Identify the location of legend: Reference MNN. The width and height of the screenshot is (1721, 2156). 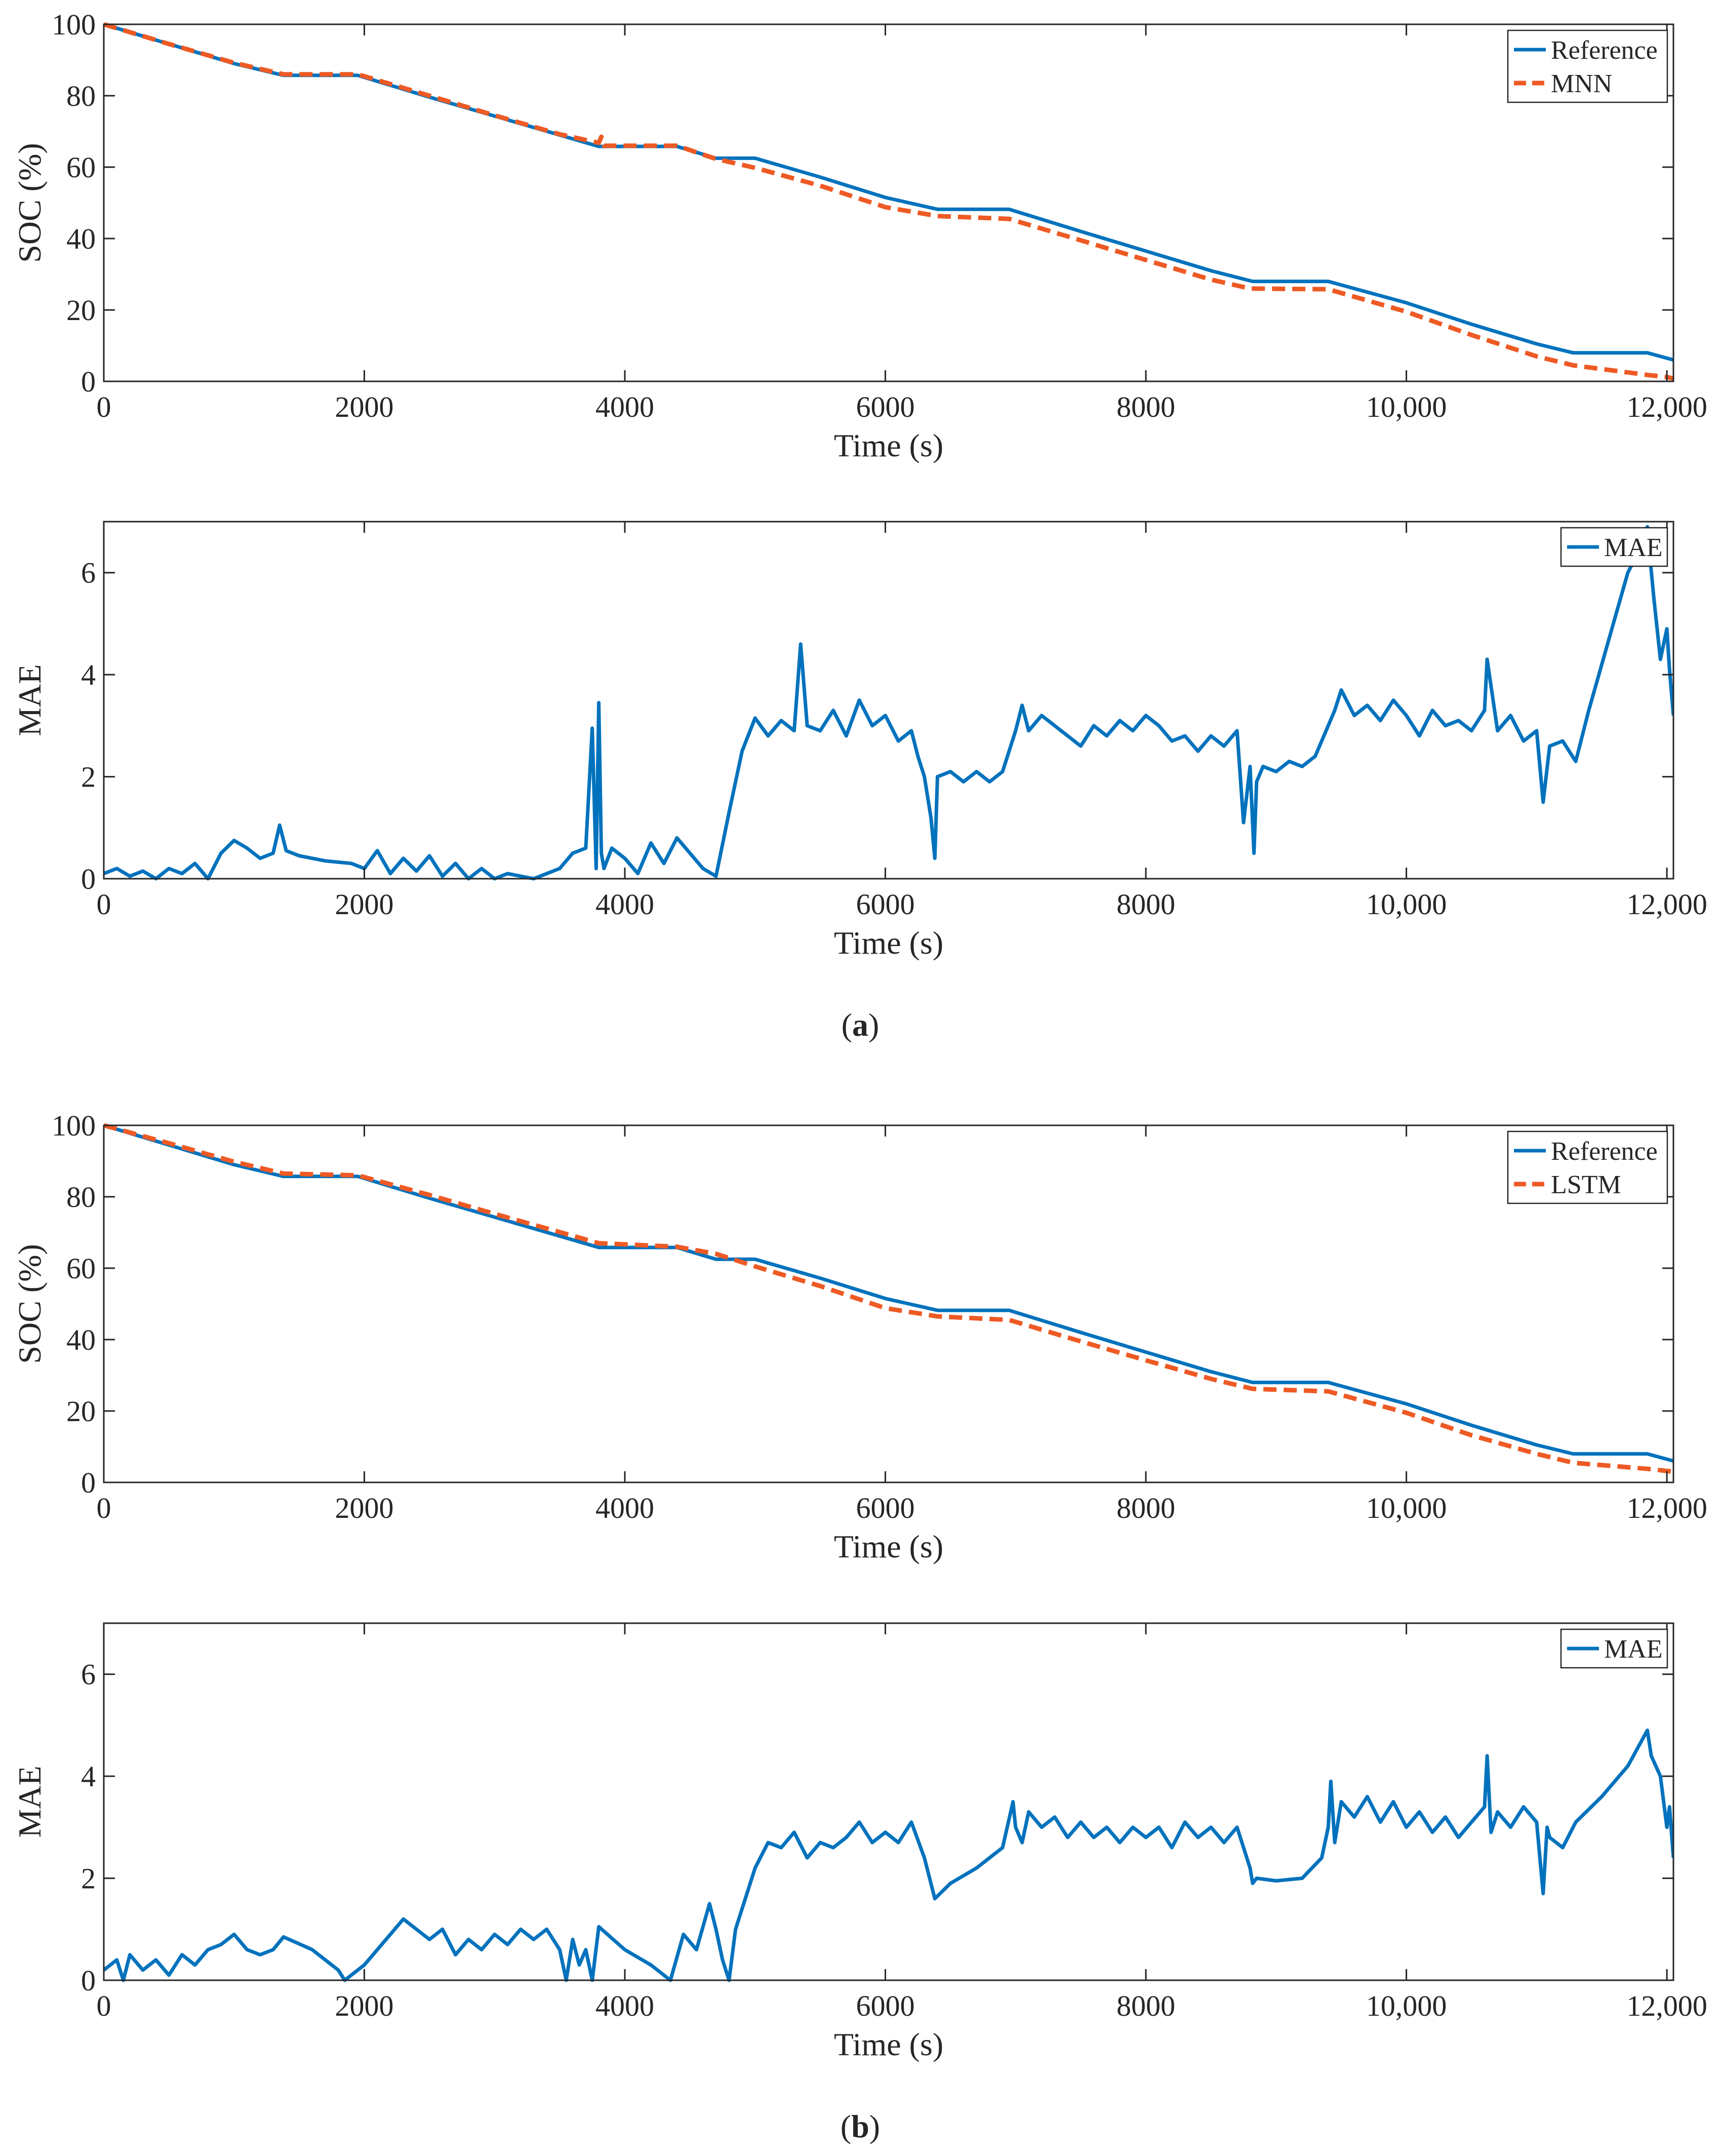
(1587, 66).